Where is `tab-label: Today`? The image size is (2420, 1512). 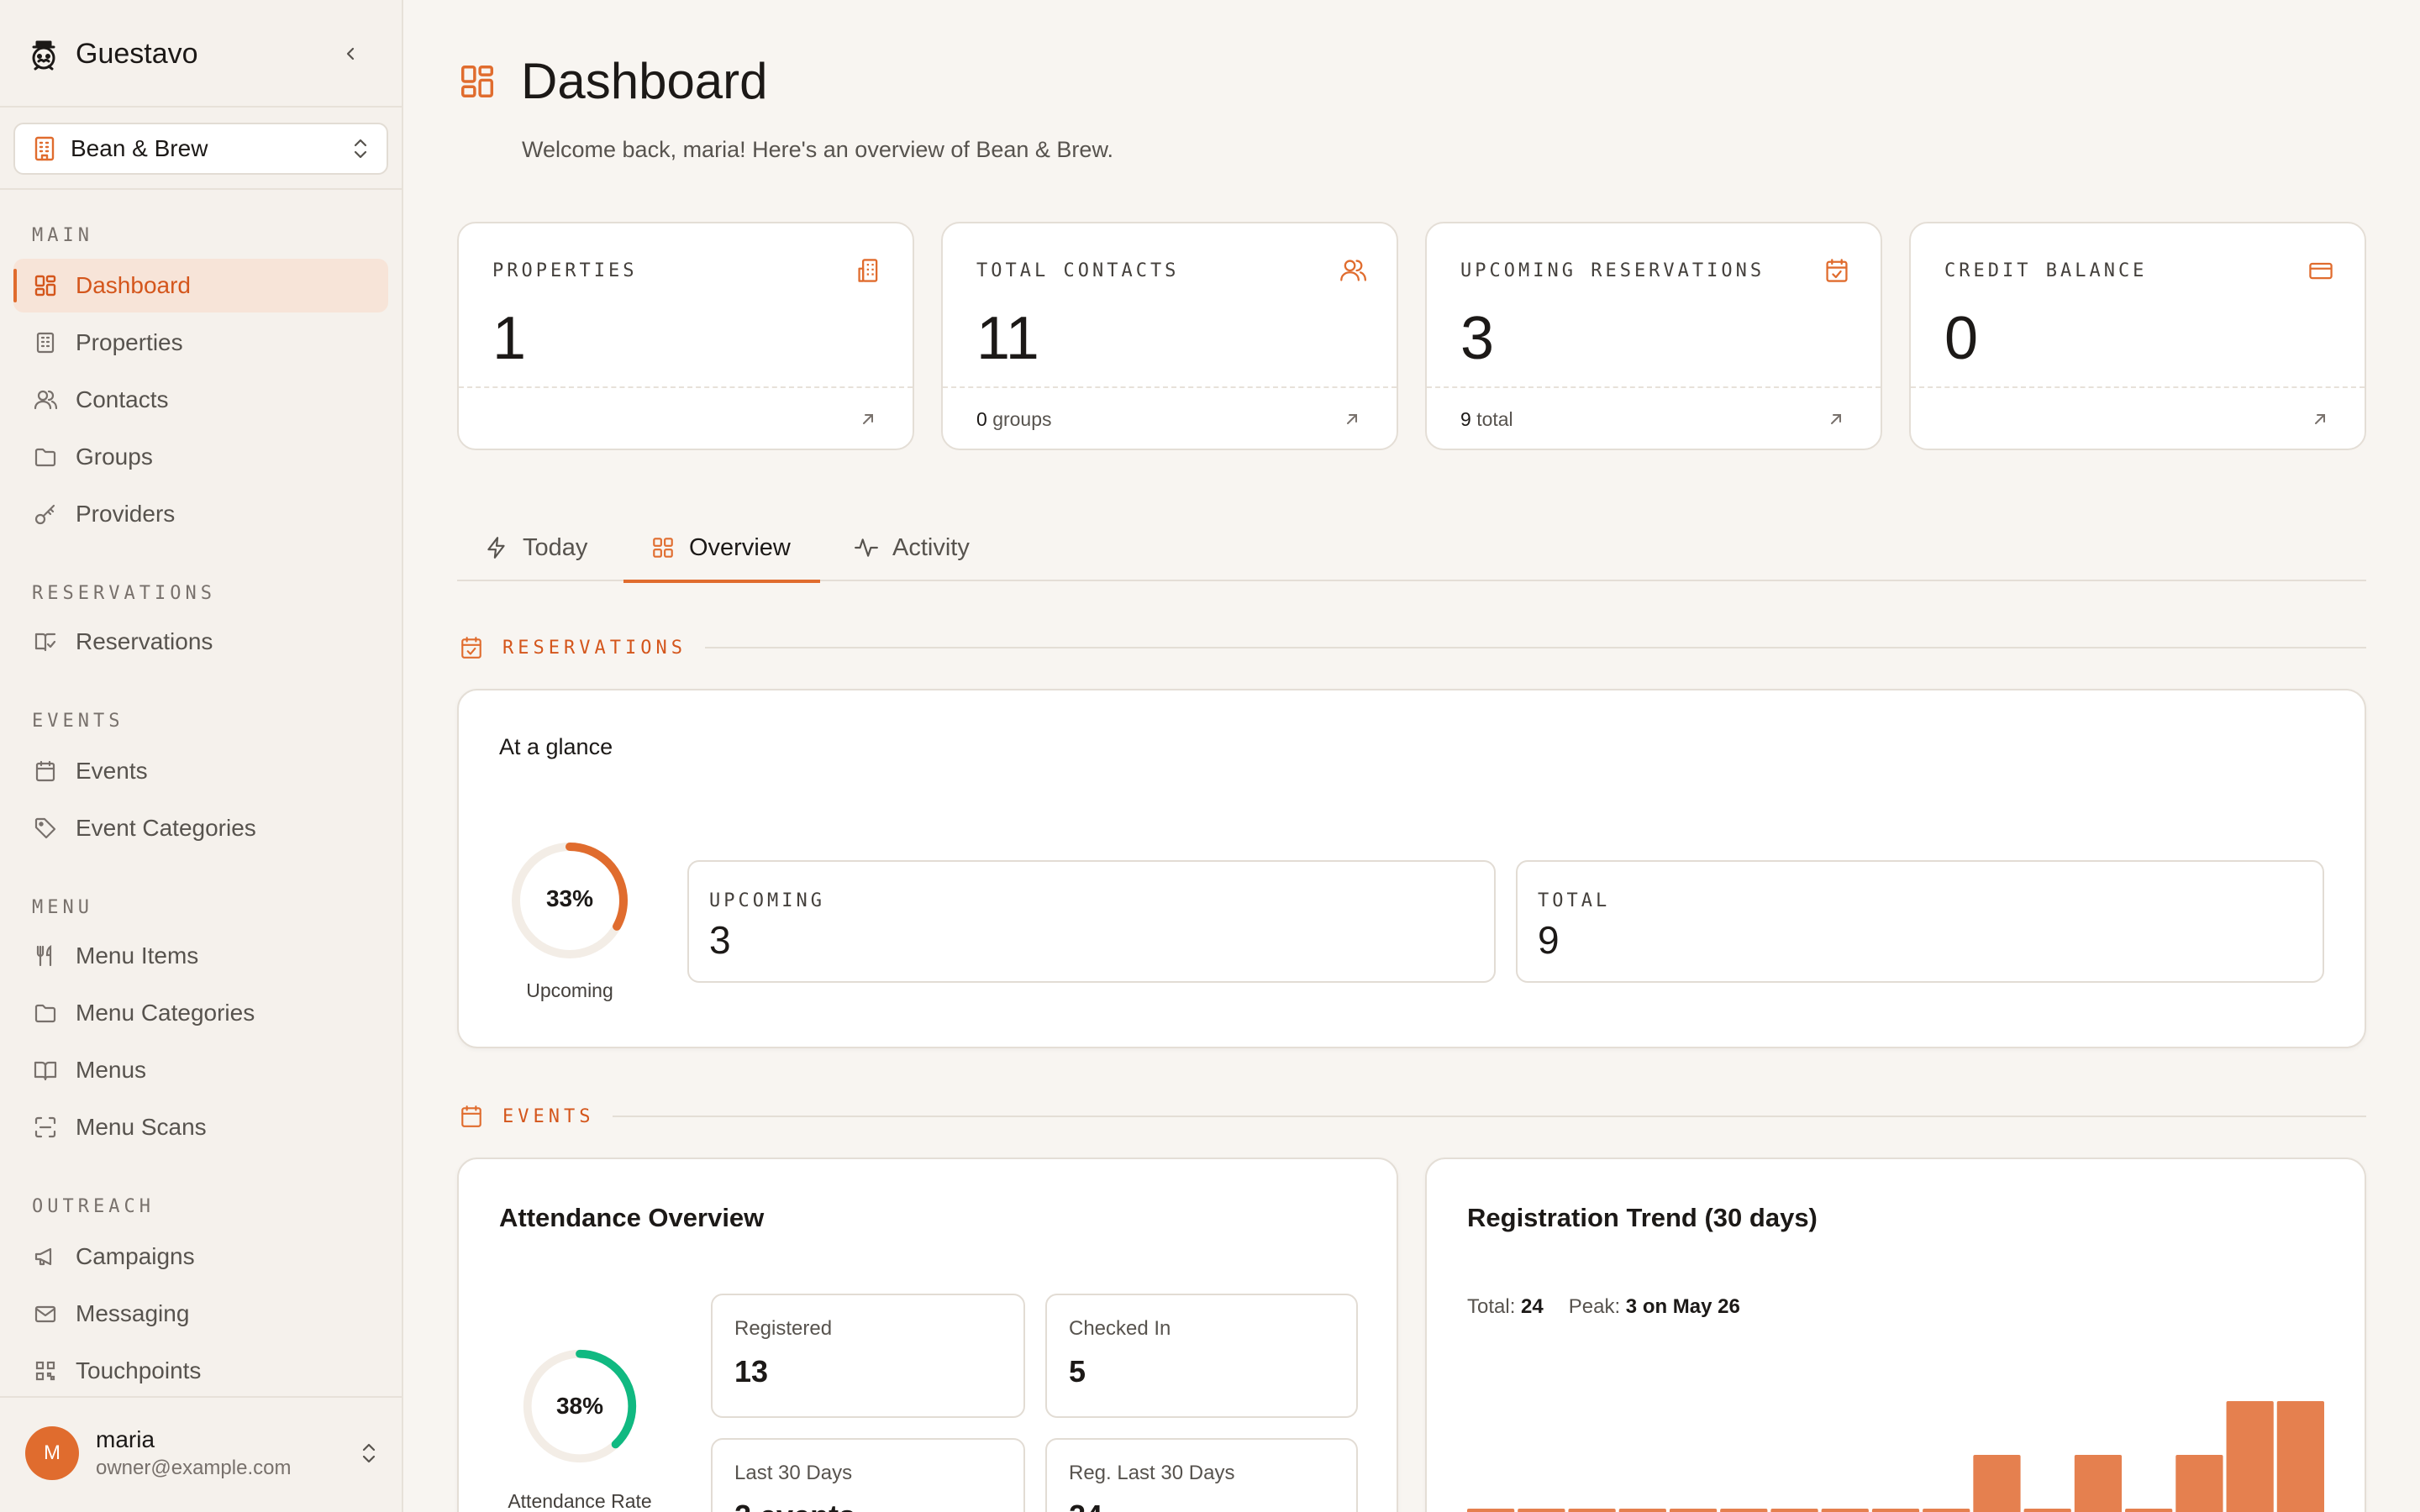 tab-label: Today is located at coordinates (555, 547).